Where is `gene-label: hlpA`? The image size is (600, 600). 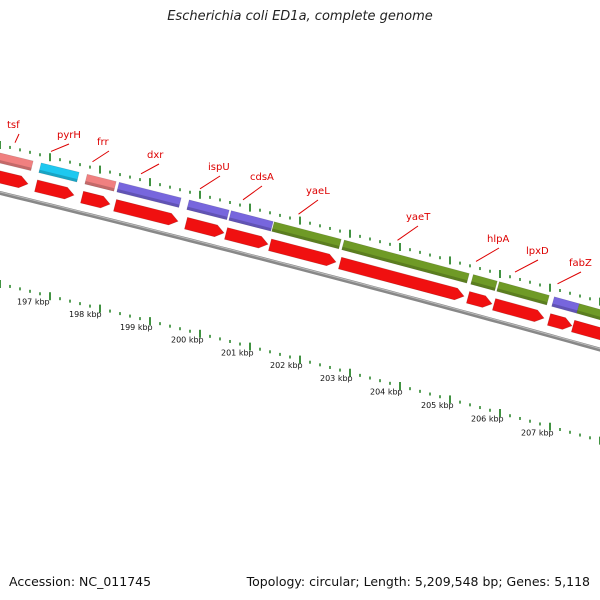 gene-label: hlpA is located at coordinates (498, 239).